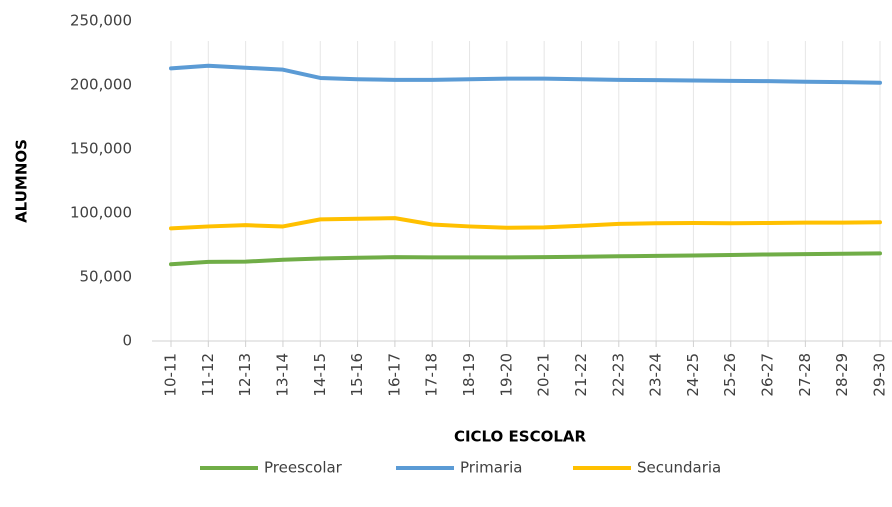  I want to click on x-tick-label: 16-17, so click(394, 375).